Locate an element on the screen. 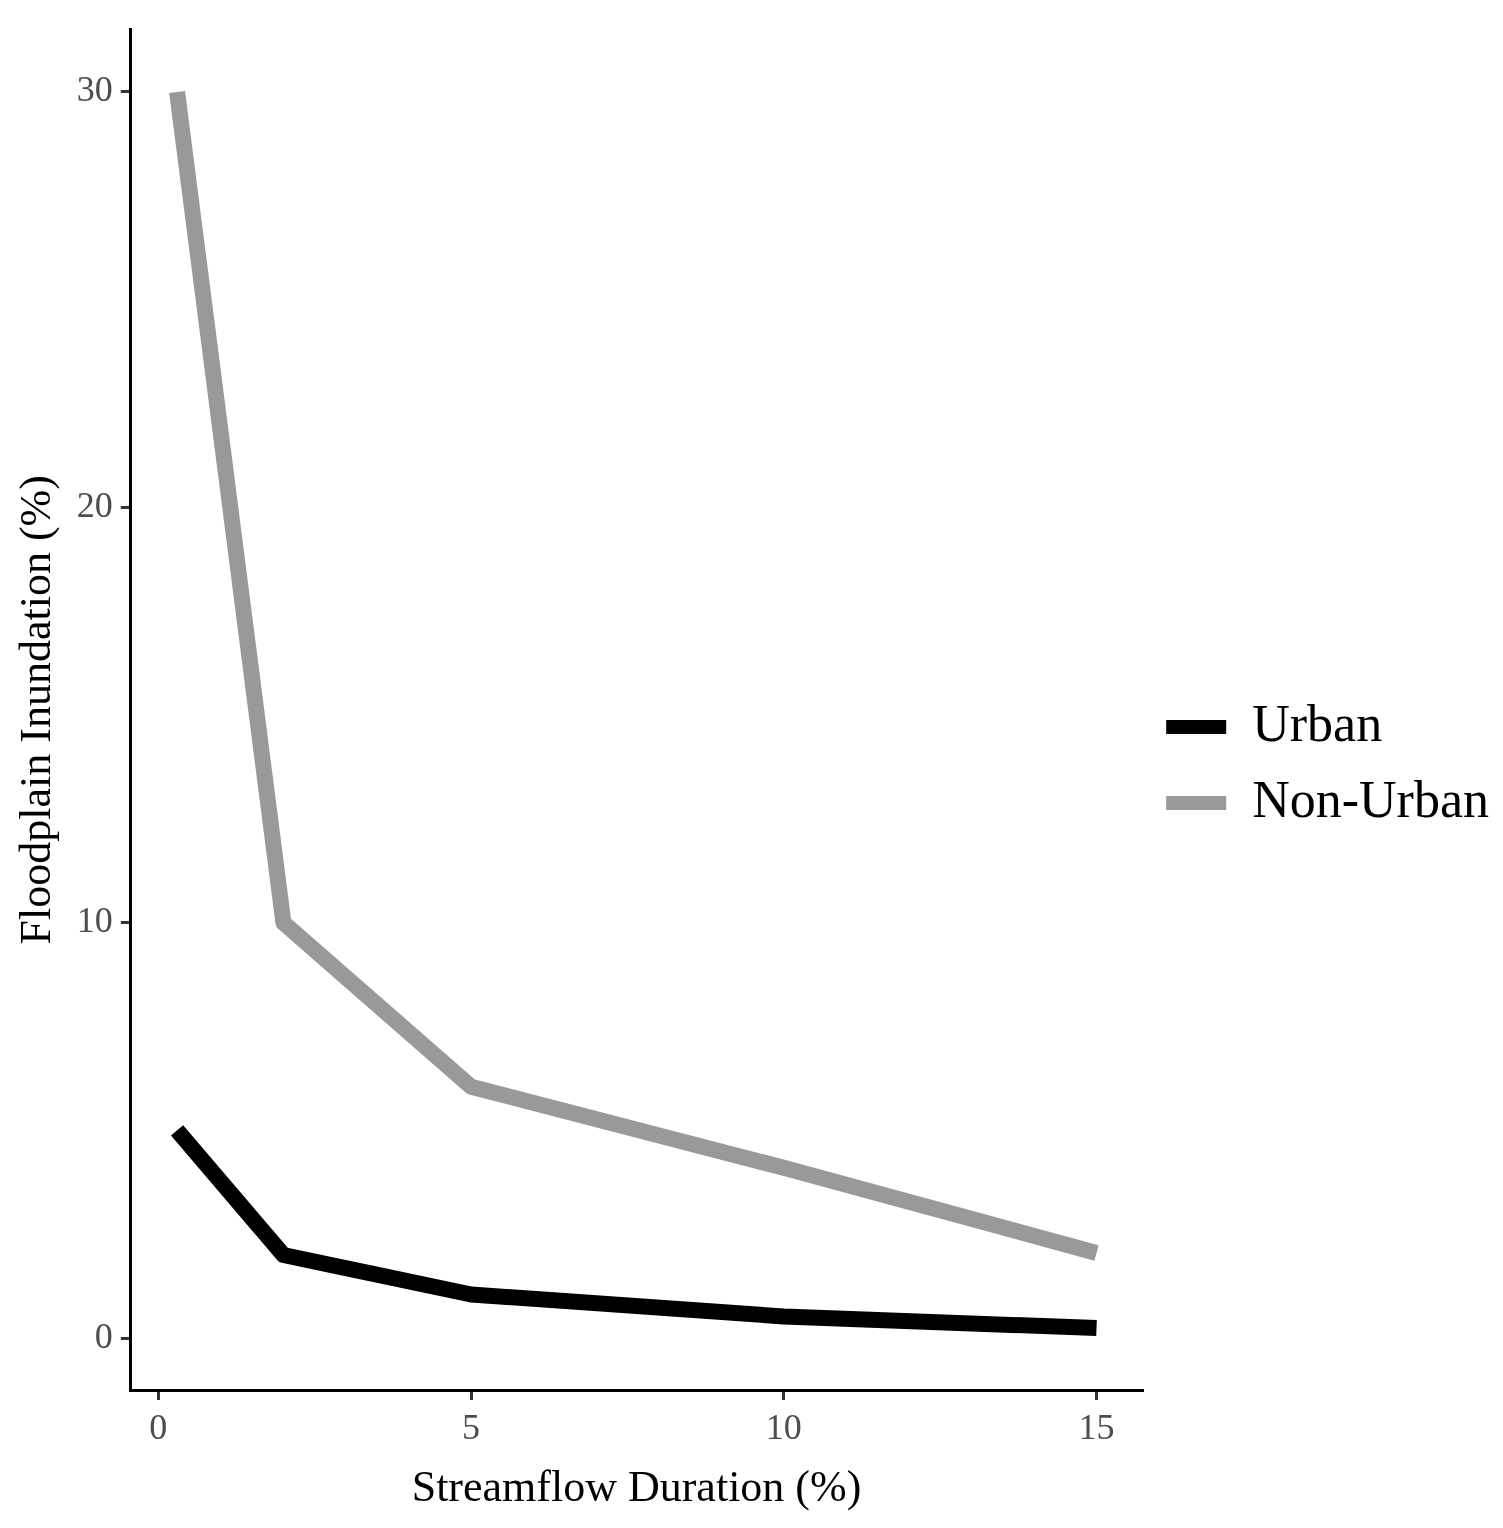  y-tick-label: 0 is located at coordinates (103, 1335).